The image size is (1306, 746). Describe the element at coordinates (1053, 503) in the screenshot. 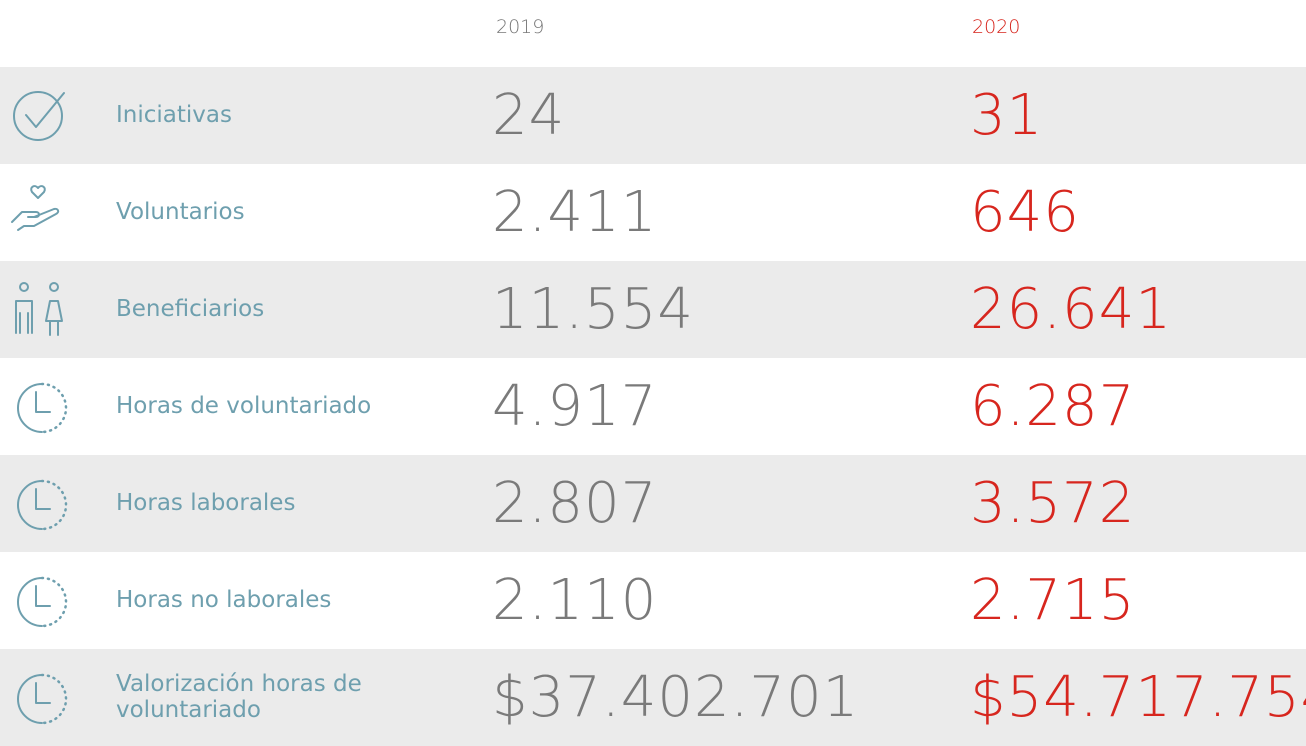

I see `value-1: 3.572` at that location.